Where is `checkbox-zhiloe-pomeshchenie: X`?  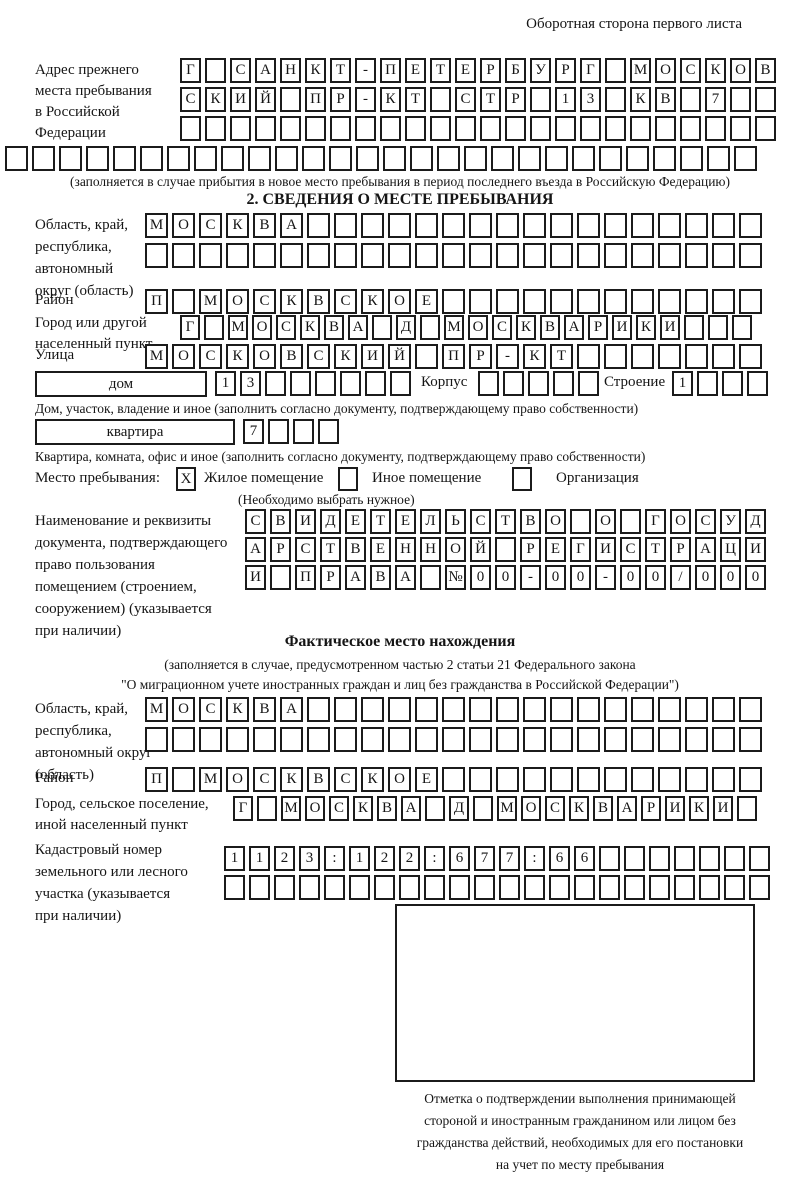 checkbox-zhiloe-pomeshchenie: X is located at coordinates (186, 479).